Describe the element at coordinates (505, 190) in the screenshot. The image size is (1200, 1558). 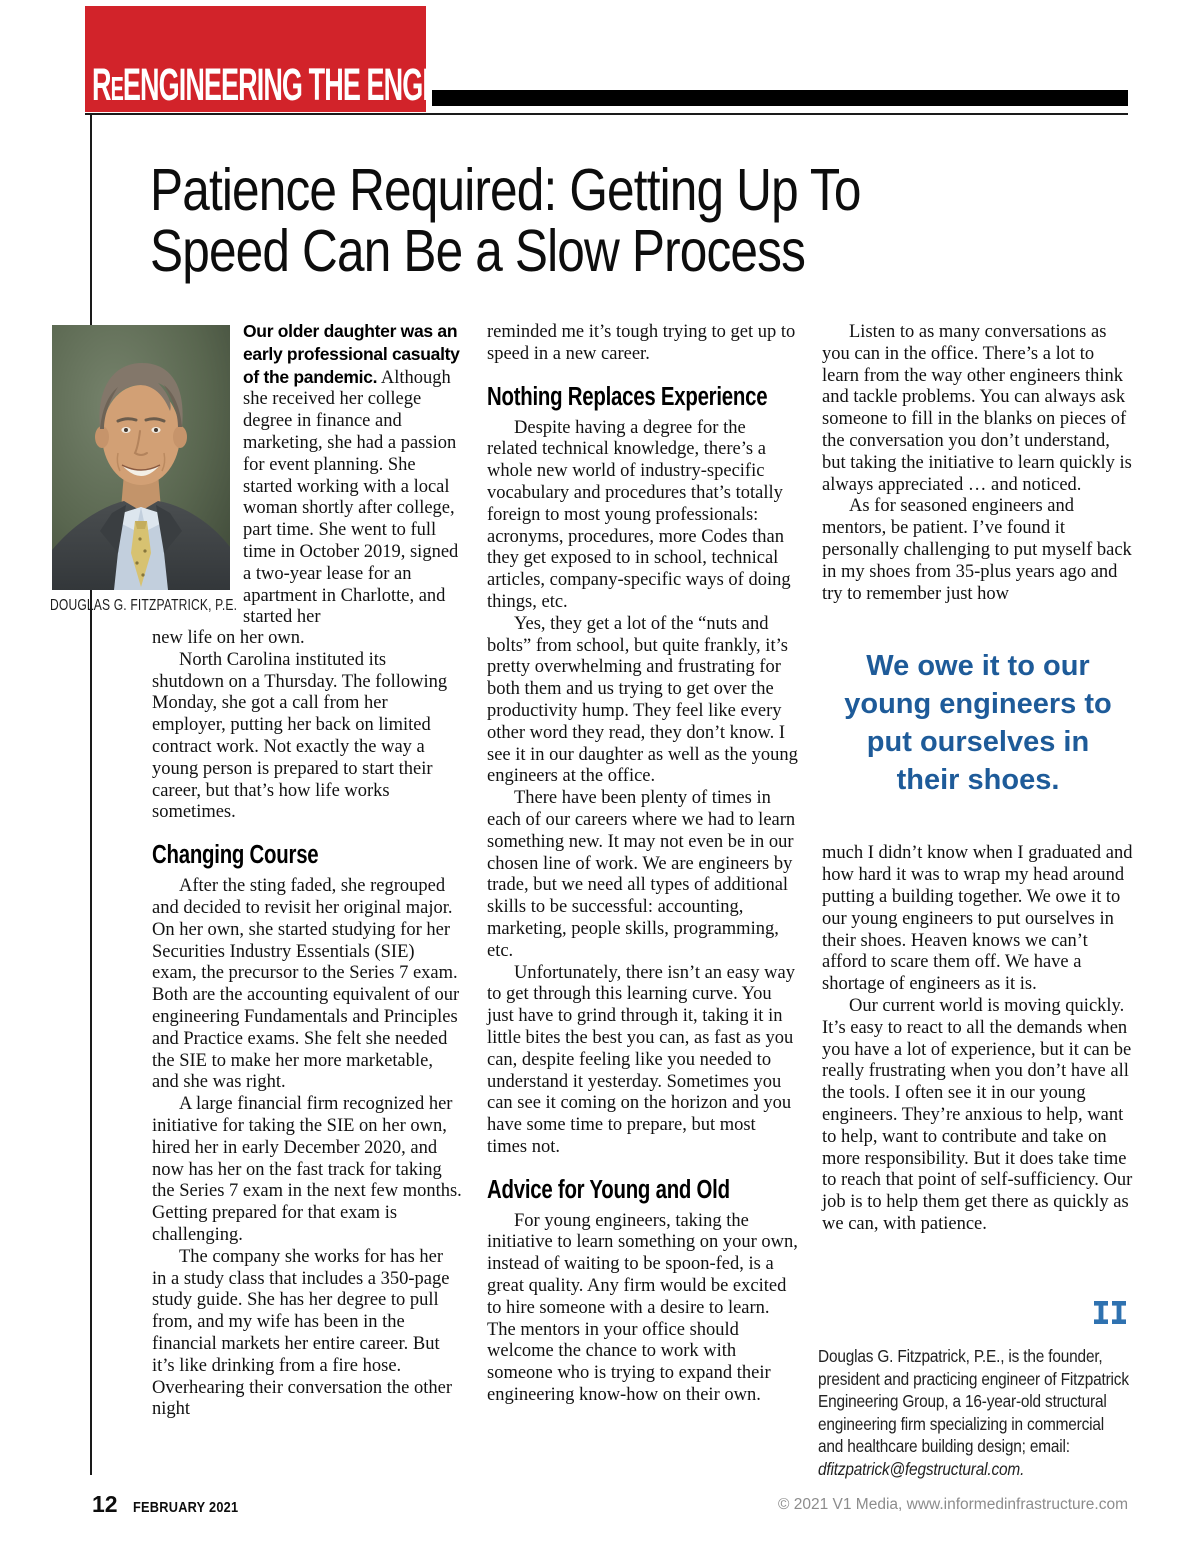
I see `title-line-1: Patience Required: Getting Up To` at that location.